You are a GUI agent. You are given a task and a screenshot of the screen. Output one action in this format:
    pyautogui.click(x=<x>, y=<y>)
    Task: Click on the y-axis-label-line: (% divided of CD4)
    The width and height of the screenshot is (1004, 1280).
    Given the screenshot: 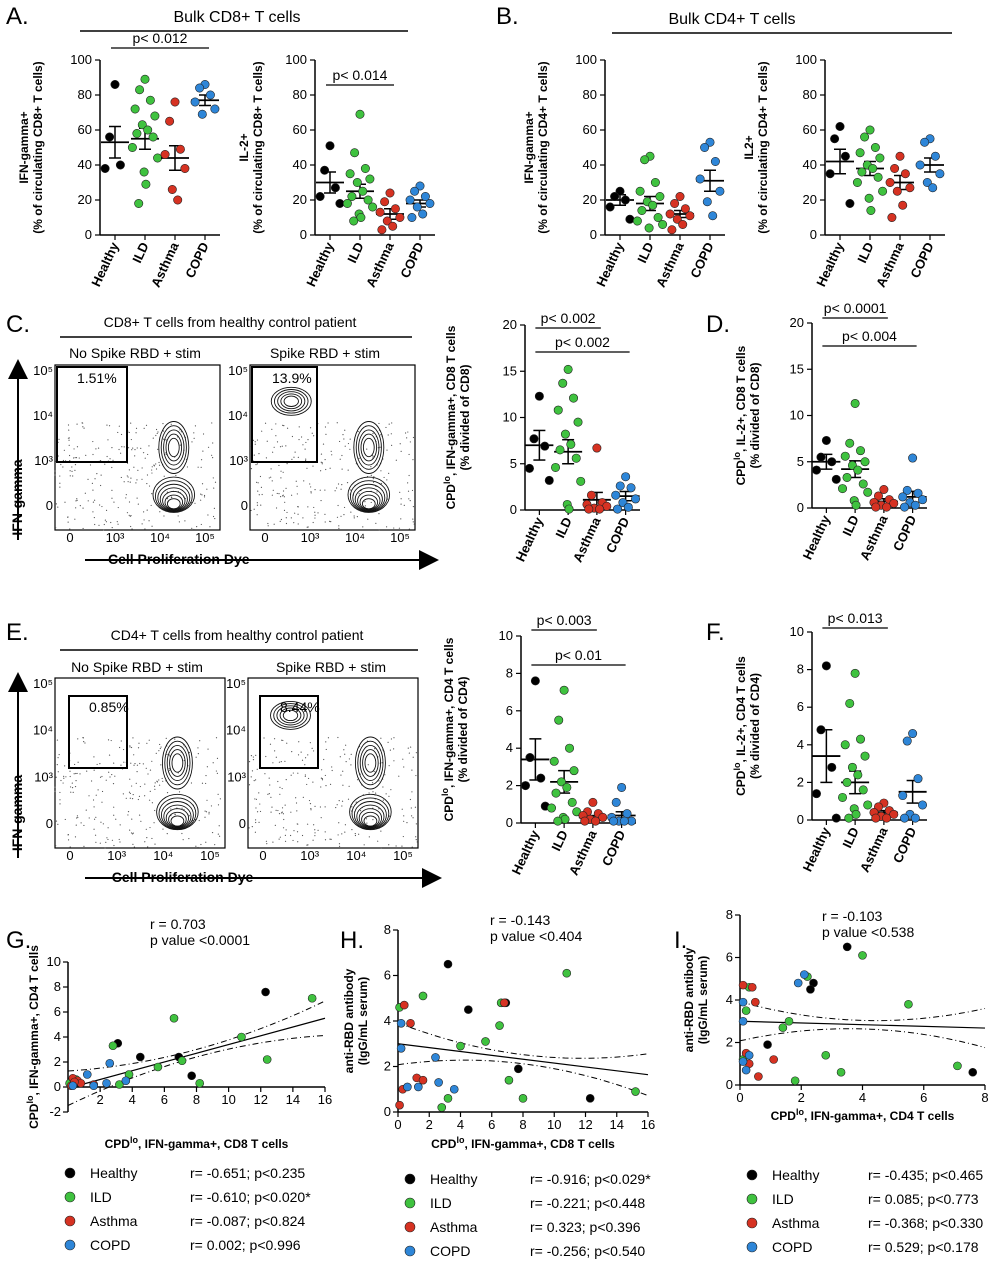 What is the action you would take?
    pyautogui.click(x=755, y=726)
    